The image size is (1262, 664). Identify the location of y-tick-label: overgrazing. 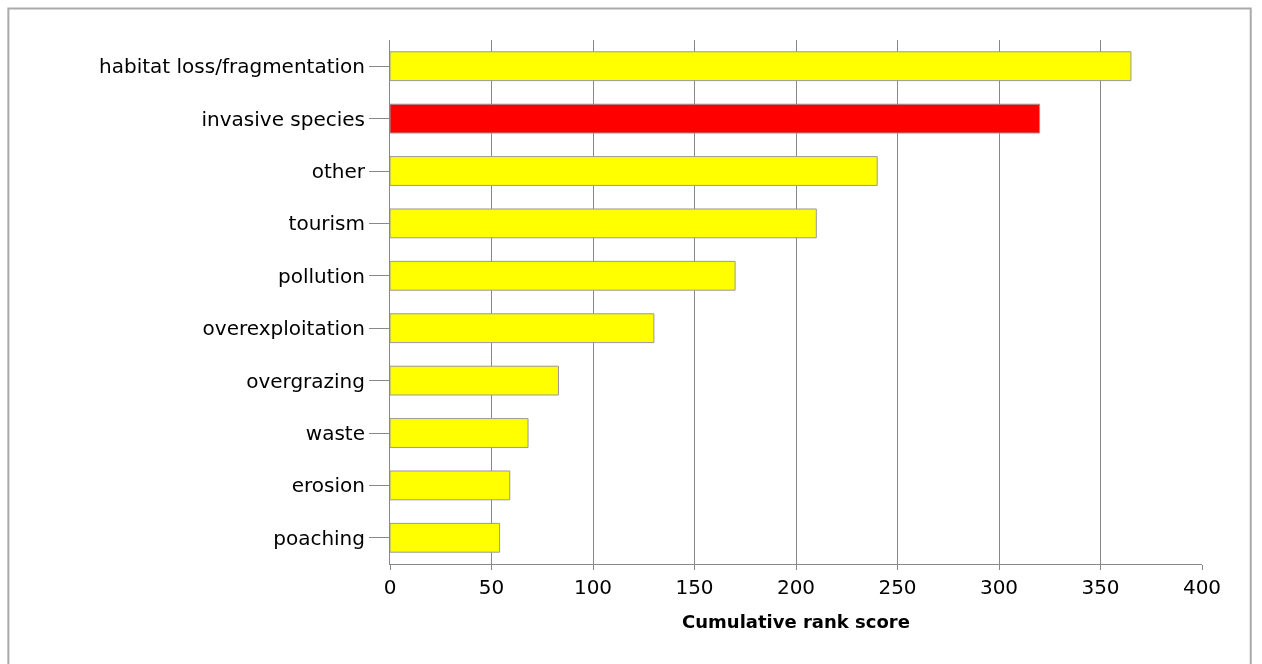
(305, 380).